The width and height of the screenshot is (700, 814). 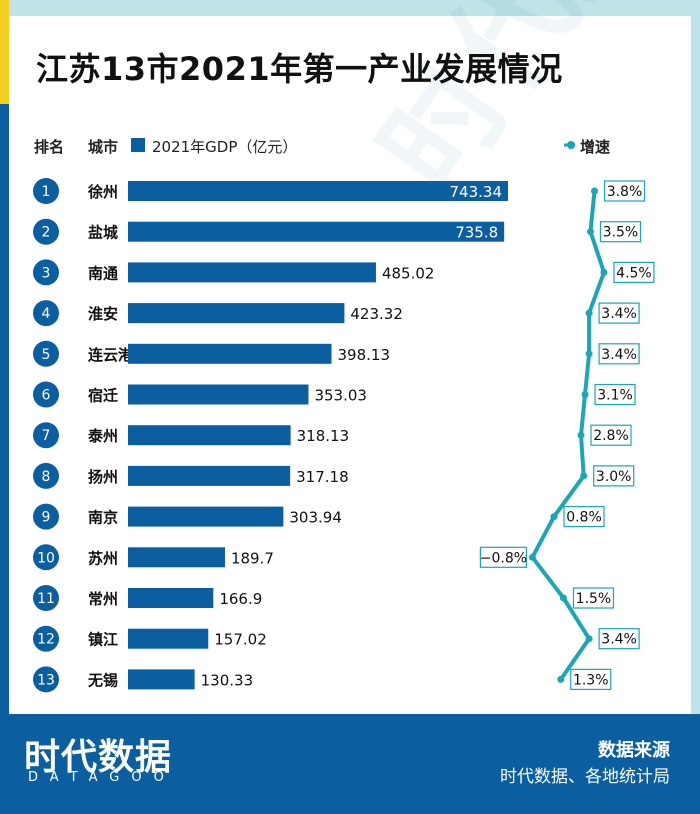 What do you see at coordinates (103, 273) in the screenshot?
I see `city-label: 南通` at bounding box center [103, 273].